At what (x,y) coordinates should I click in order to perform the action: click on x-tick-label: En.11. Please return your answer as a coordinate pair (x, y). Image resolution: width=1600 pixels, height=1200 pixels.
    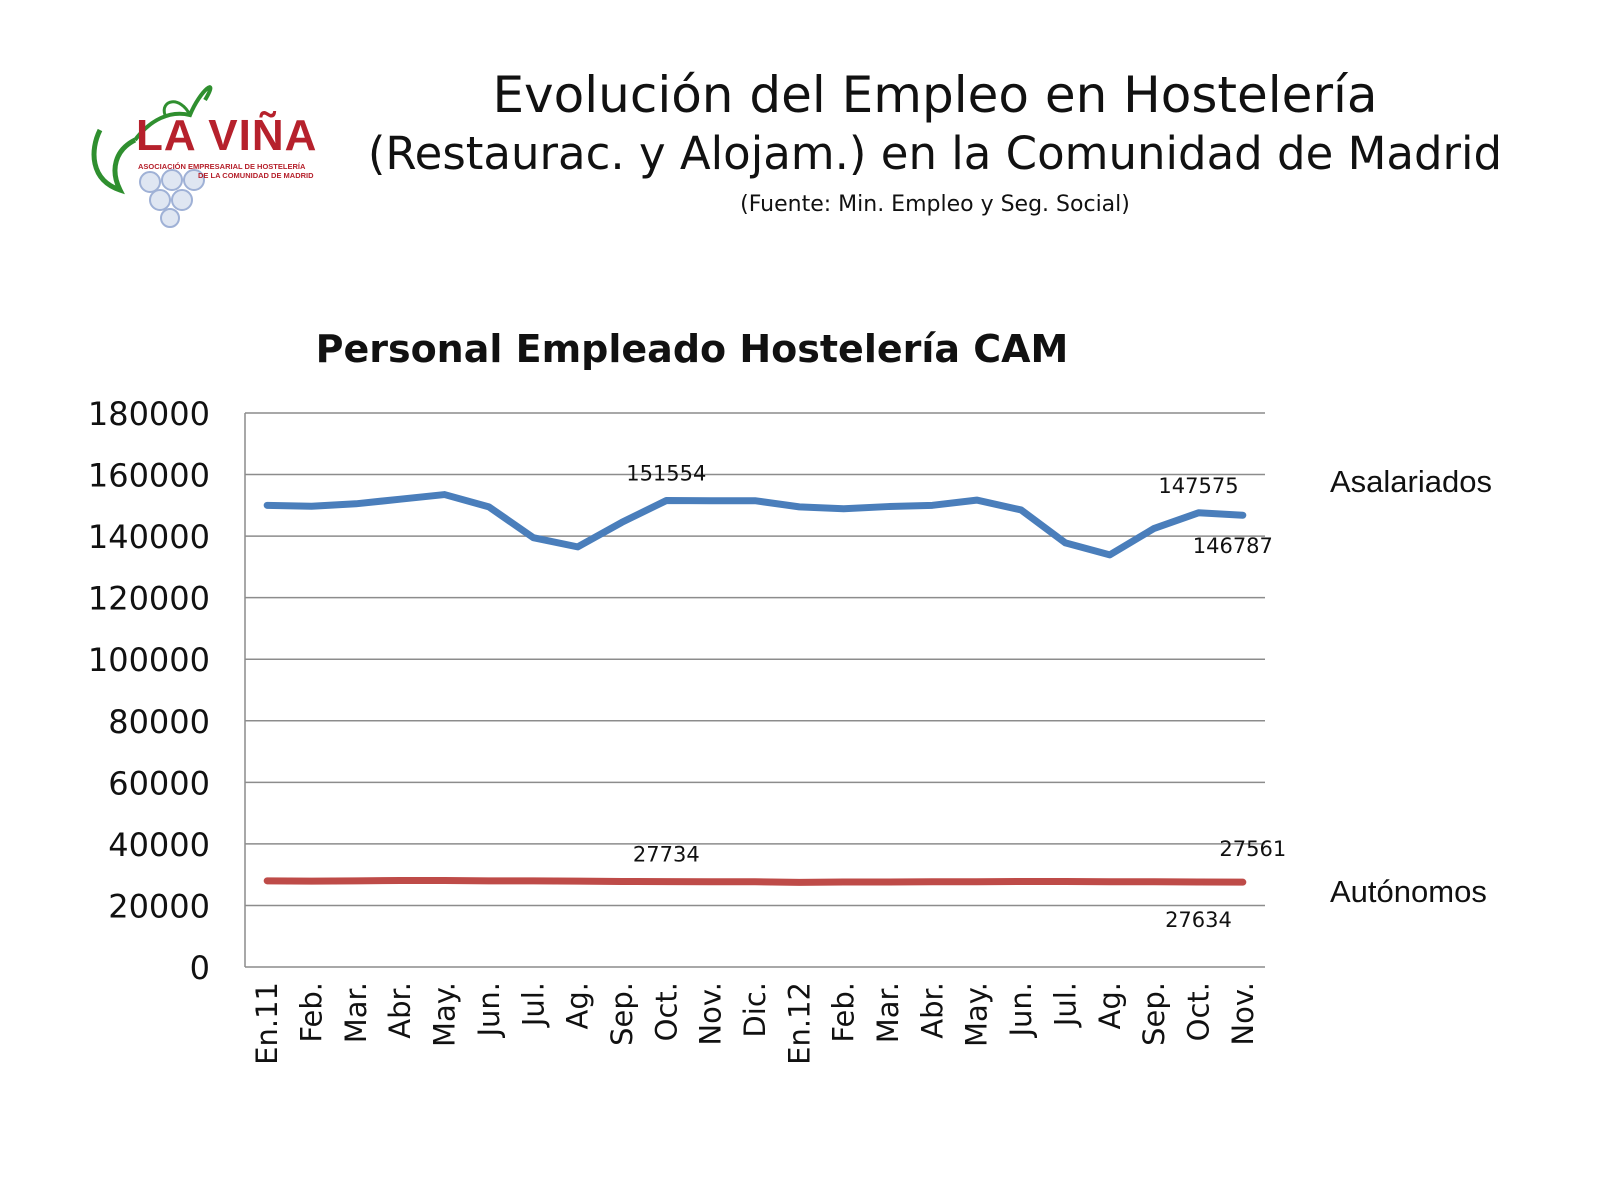
    Looking at the image, I should click on (267, 1023).